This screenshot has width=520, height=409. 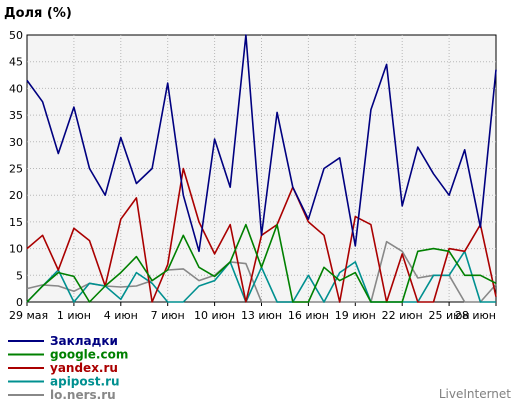 What do you see at coordinates (402, 315) in the screenshot?
I see `x-tick-label: 22 июн` at bounding box center [402, 315].